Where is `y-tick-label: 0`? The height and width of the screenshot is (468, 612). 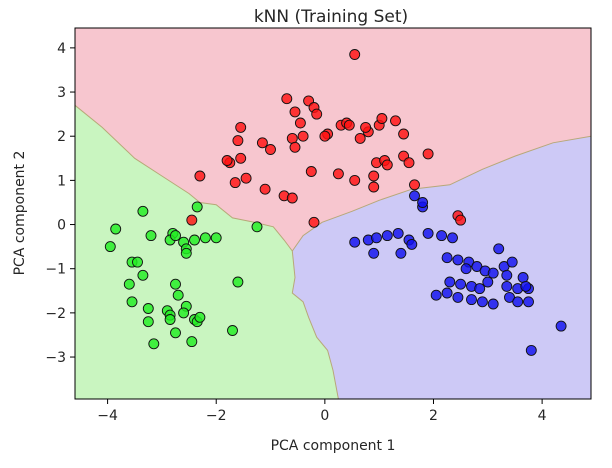
y-tick-label: 0 is located at coordinates (61, 226).